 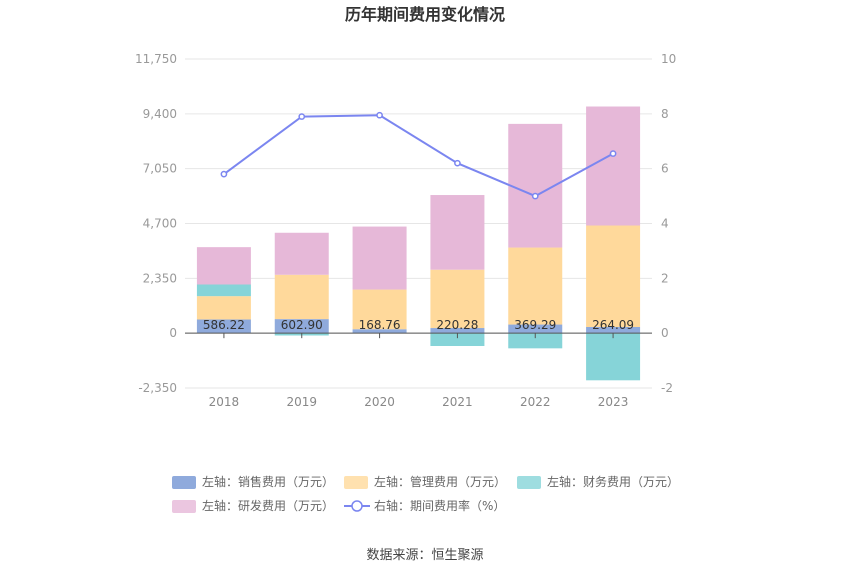 What do you see at coordinates (425, 14) in the screenshot?
I see `chart-title: 历年期间费用变化情况` at bounding box center [425, 14].